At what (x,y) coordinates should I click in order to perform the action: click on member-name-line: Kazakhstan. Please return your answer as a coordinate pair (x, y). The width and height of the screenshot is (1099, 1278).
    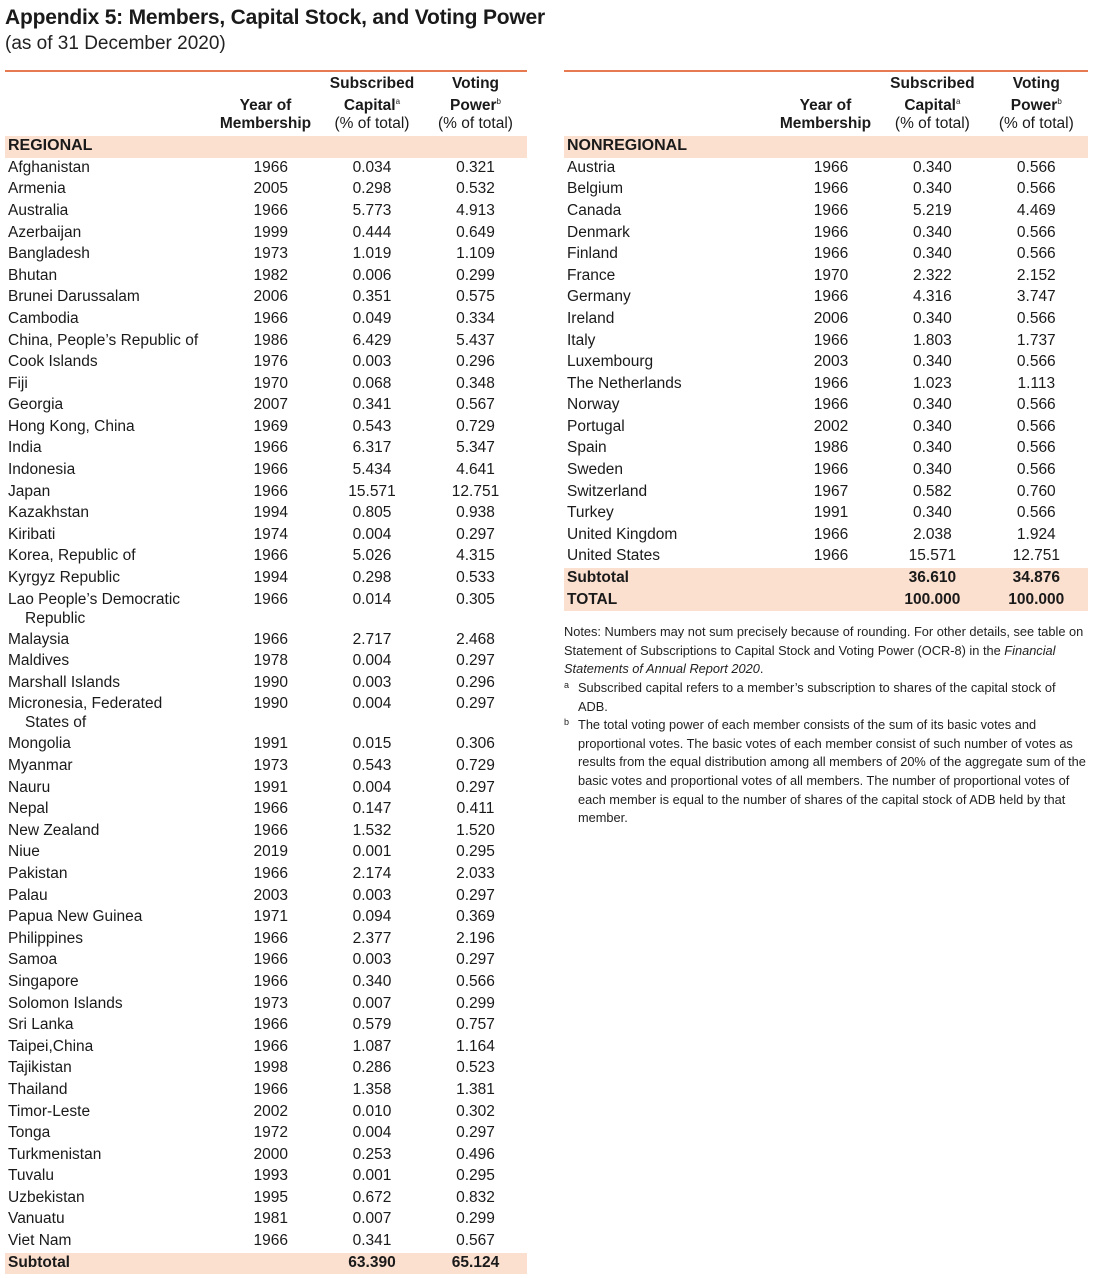
    Looking at the image, I should click on (48, 513).